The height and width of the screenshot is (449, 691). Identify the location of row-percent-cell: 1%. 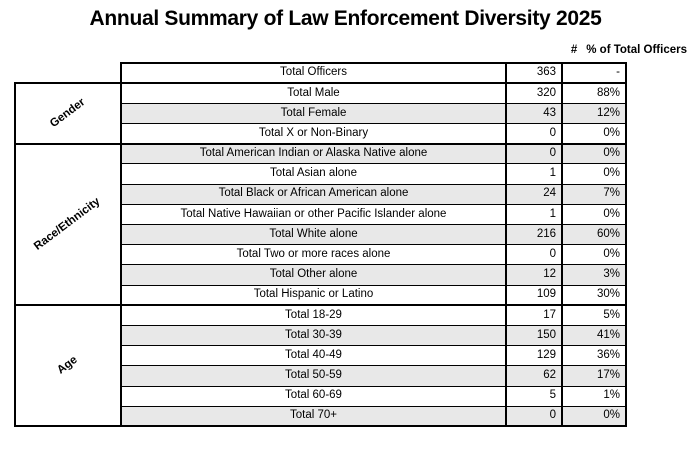
(594, 396).